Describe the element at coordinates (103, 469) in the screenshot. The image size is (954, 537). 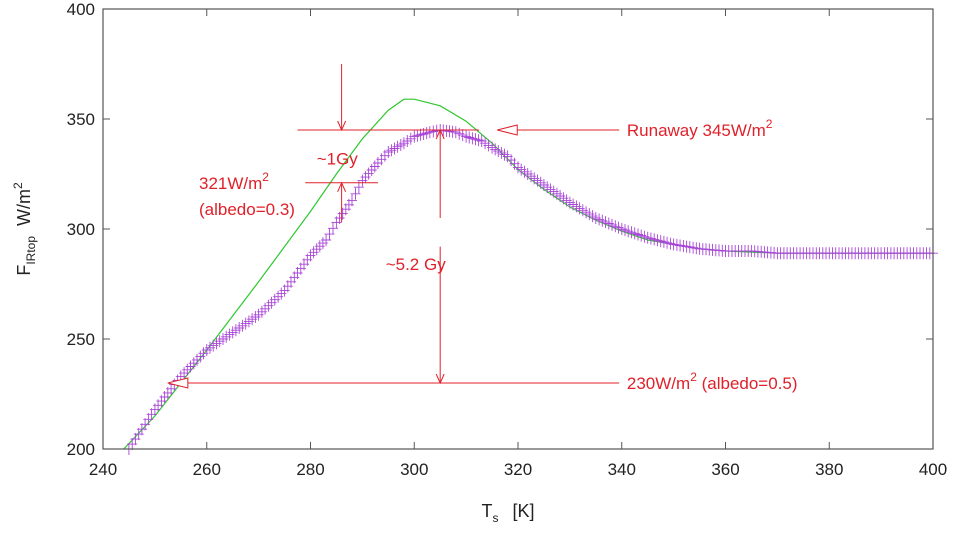
I see `x-tick-label: 240` at that location.